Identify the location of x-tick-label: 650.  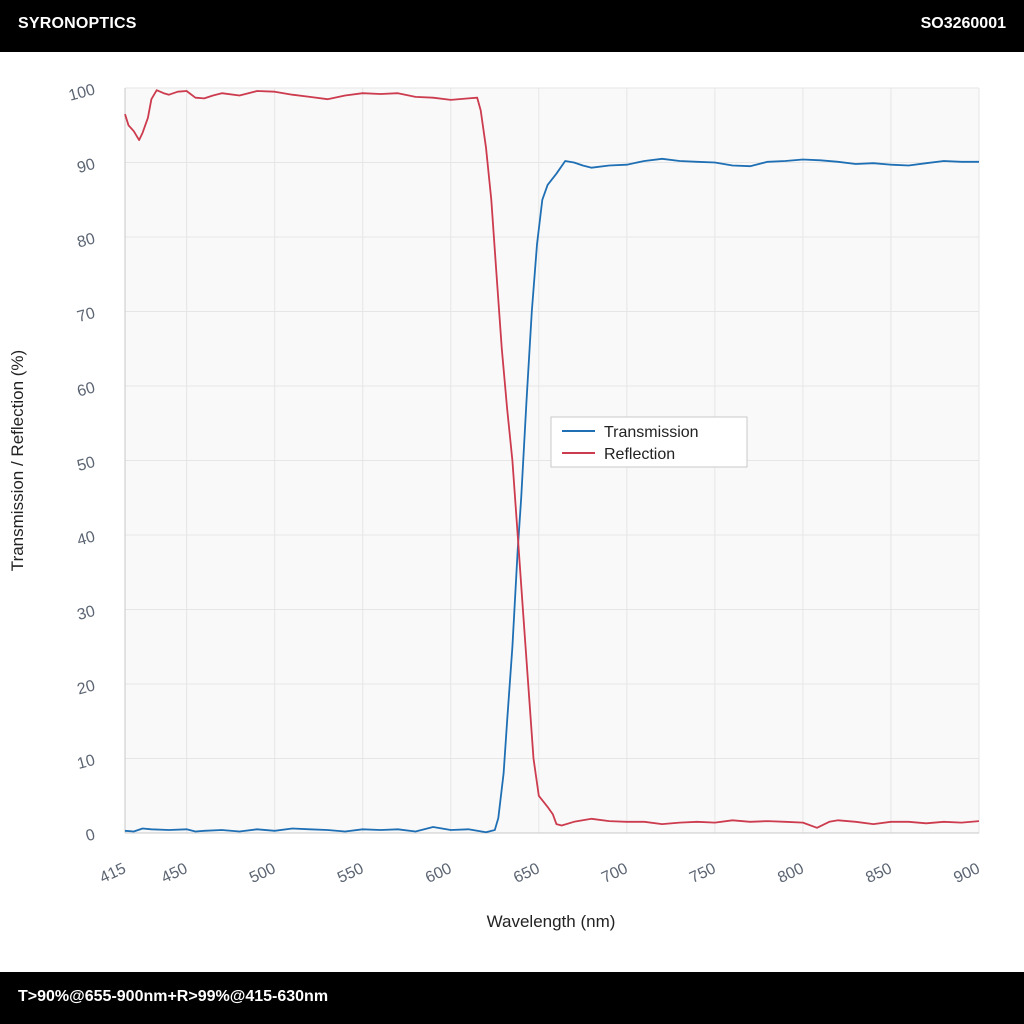
(526, 873).